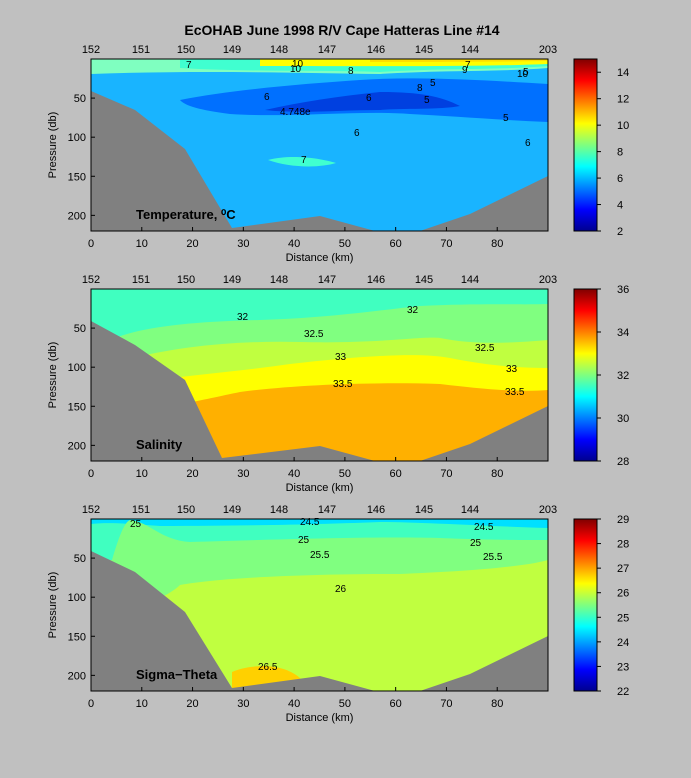 This screenshot has width=691, height=778. I want to click on sigma-theta-contour-label: 24.5, so click(310, 522).